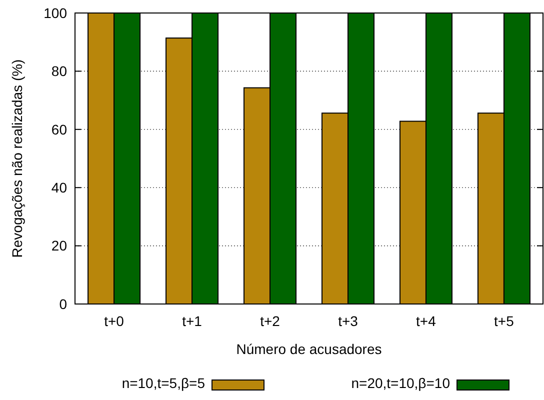  Describe the element at coordinates (114, 321) in the screenshot. I see `x-tick-label: t+0` at that location.